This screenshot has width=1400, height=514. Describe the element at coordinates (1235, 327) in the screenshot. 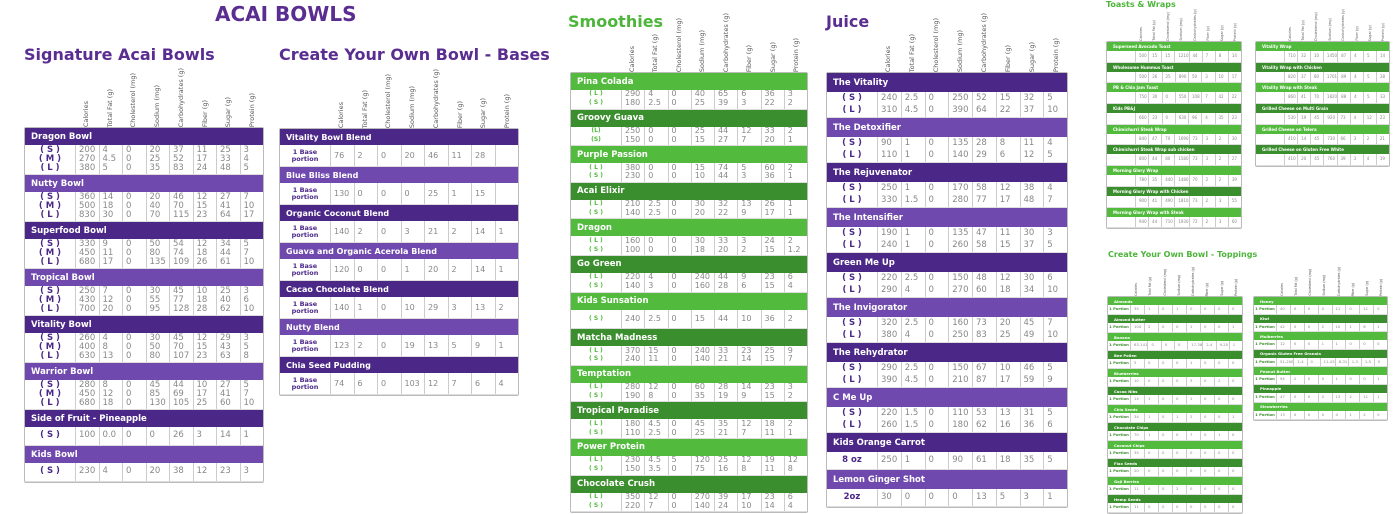

I see `value-cell-protein: 1` at that location.